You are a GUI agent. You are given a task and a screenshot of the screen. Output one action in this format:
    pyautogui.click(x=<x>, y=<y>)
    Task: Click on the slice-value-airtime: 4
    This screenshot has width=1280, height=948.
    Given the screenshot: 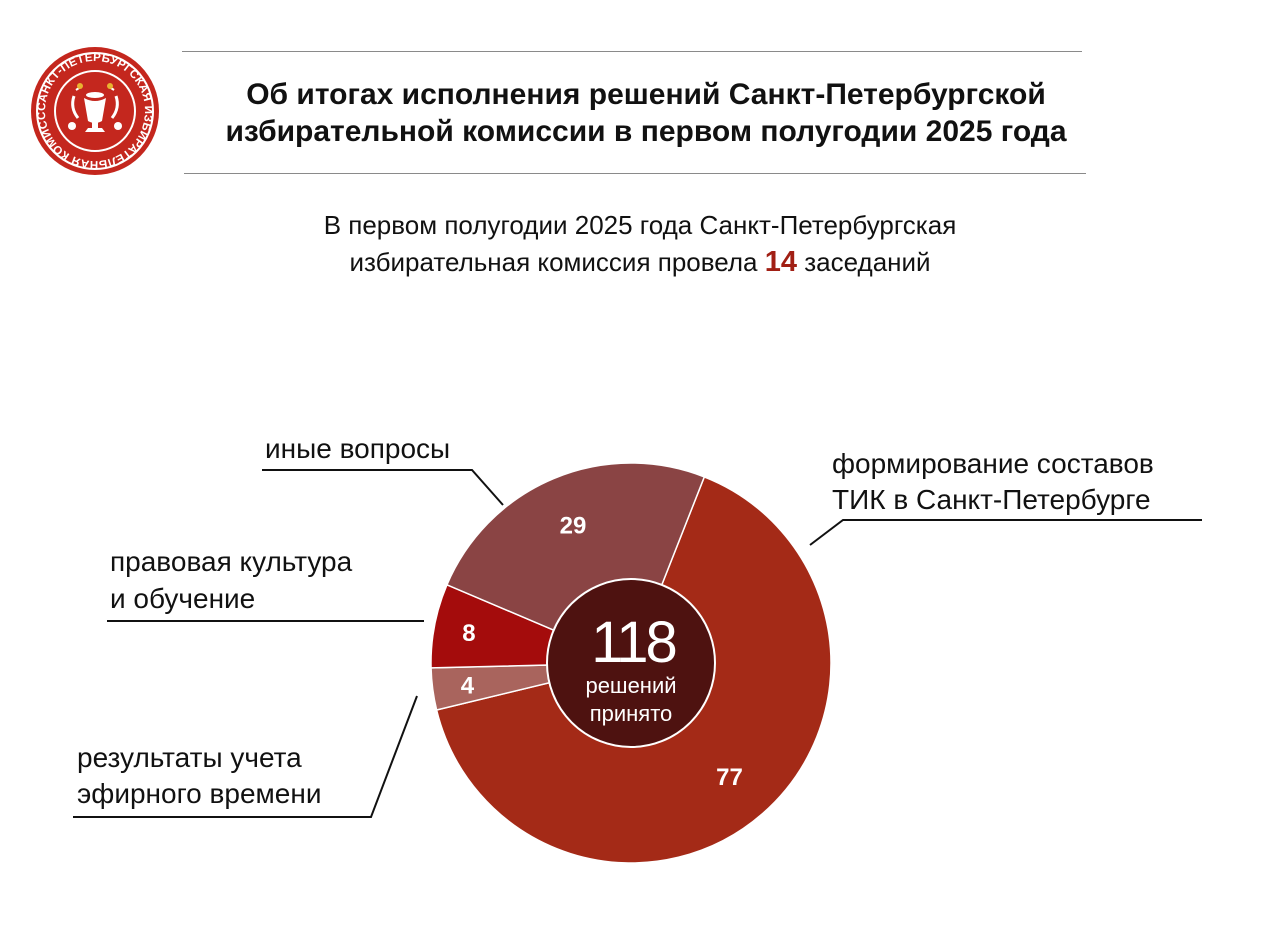 What is the action you would take?
    pyautogui.click(x=468, y=685)
    